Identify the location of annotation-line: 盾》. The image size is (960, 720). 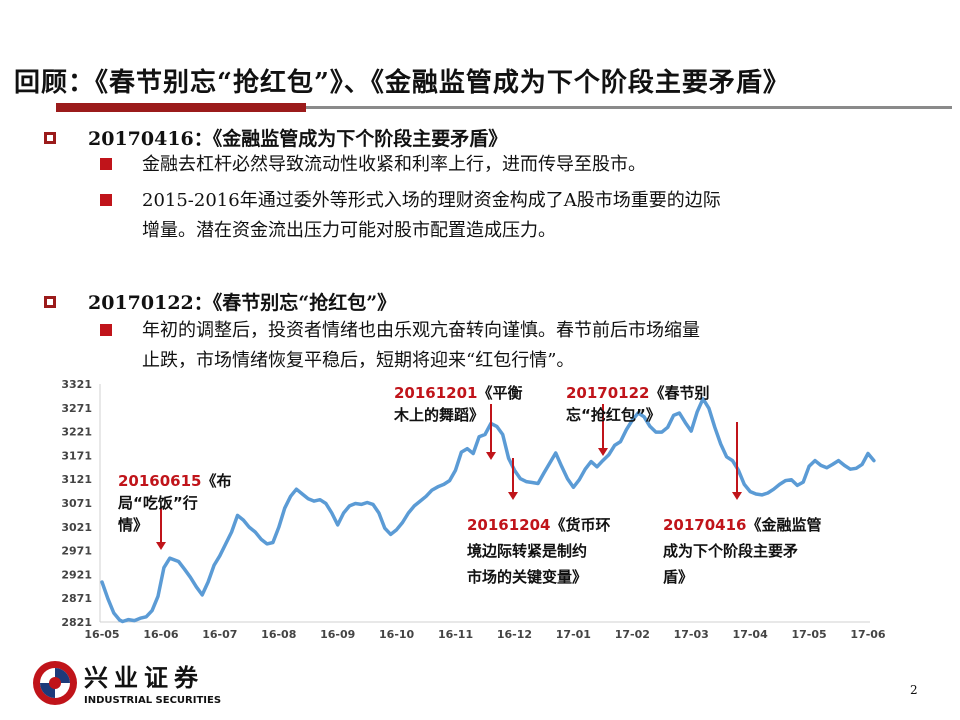
(678, 577).